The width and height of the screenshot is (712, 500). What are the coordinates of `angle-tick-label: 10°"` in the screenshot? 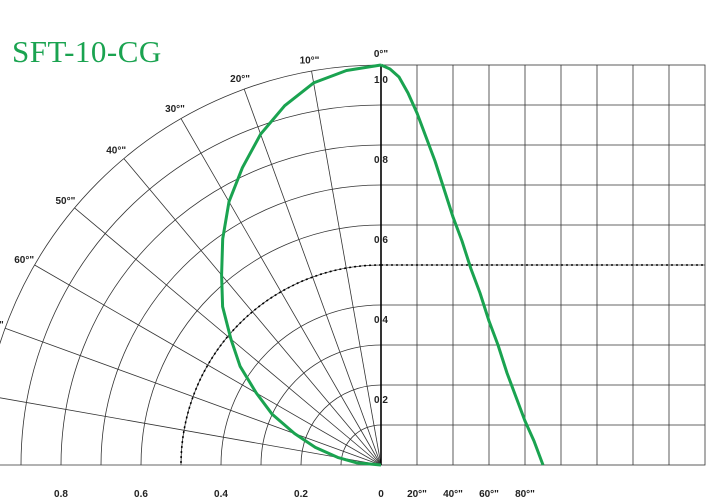 It's located at (310, 60).